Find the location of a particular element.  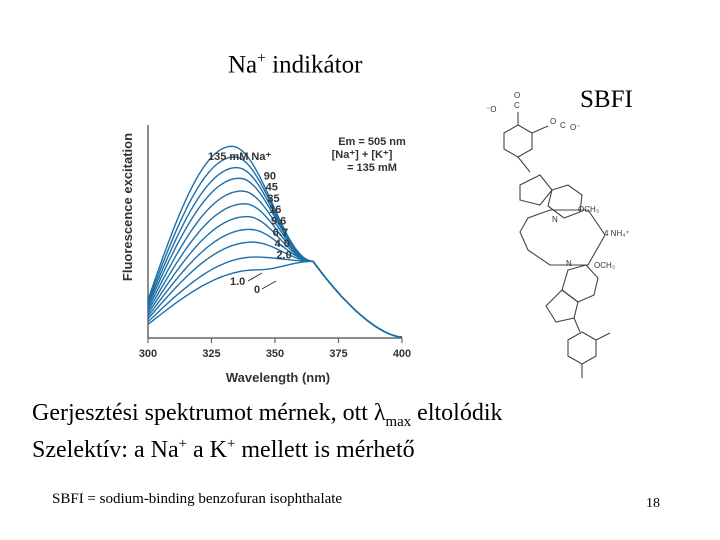

bottom-benzene-ring is located at coordinates (582, 348).